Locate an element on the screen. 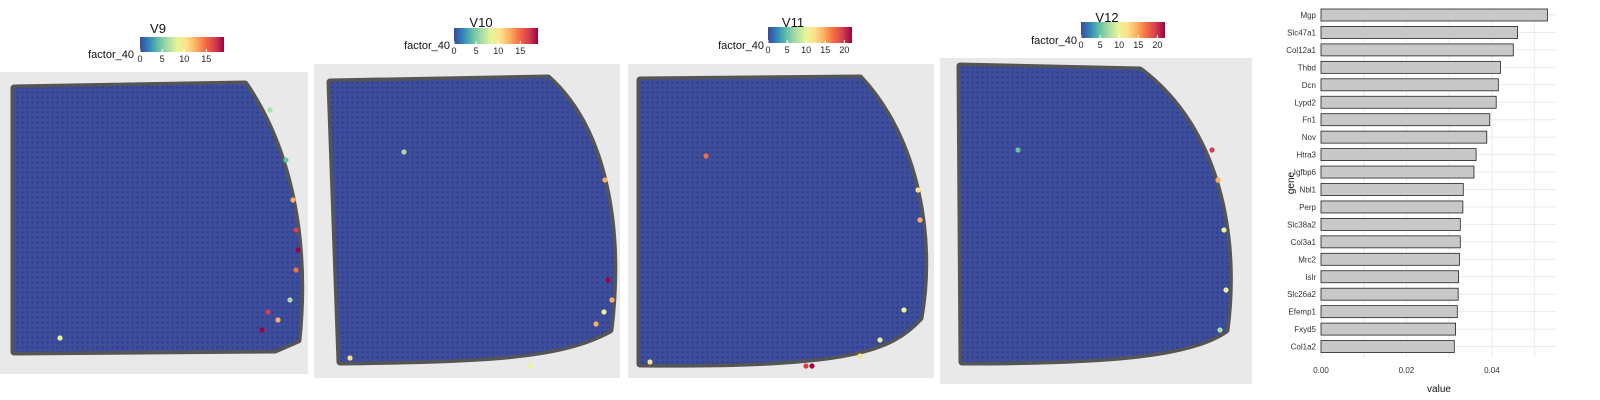 The height and width of the screenshot is (400, 1600). y-tick-label: Perp is located at coordinates (1307, 207).